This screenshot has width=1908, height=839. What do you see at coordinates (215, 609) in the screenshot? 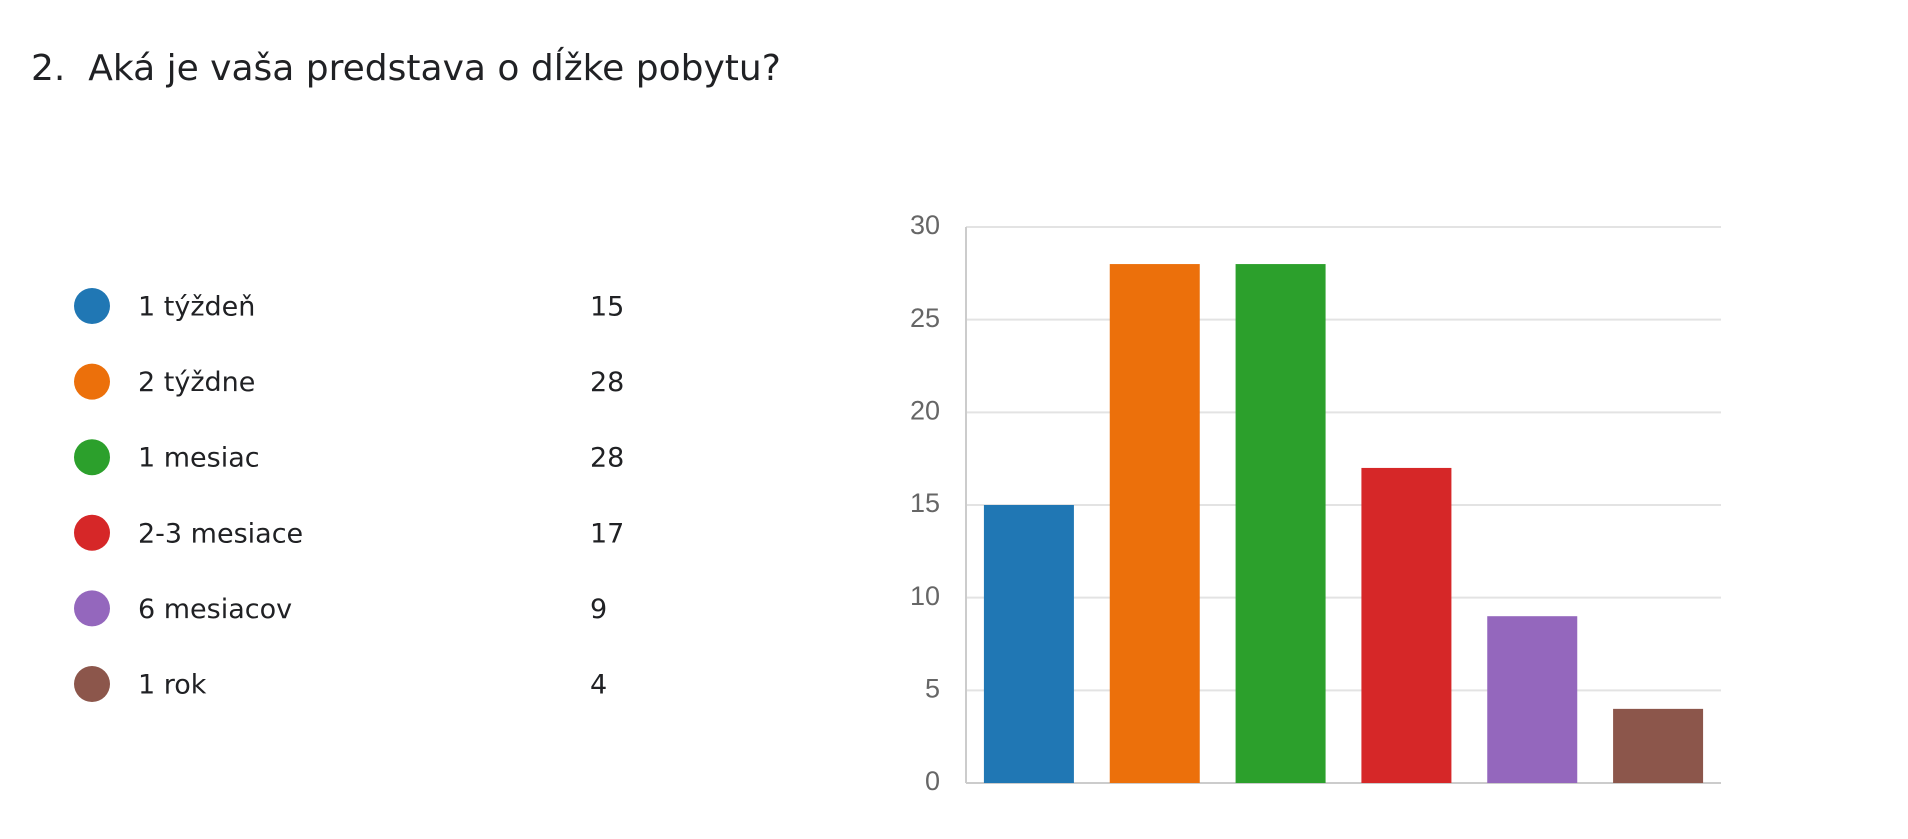
I see `legend-label: 6 mesiacov` at bounding box center [215, 609].